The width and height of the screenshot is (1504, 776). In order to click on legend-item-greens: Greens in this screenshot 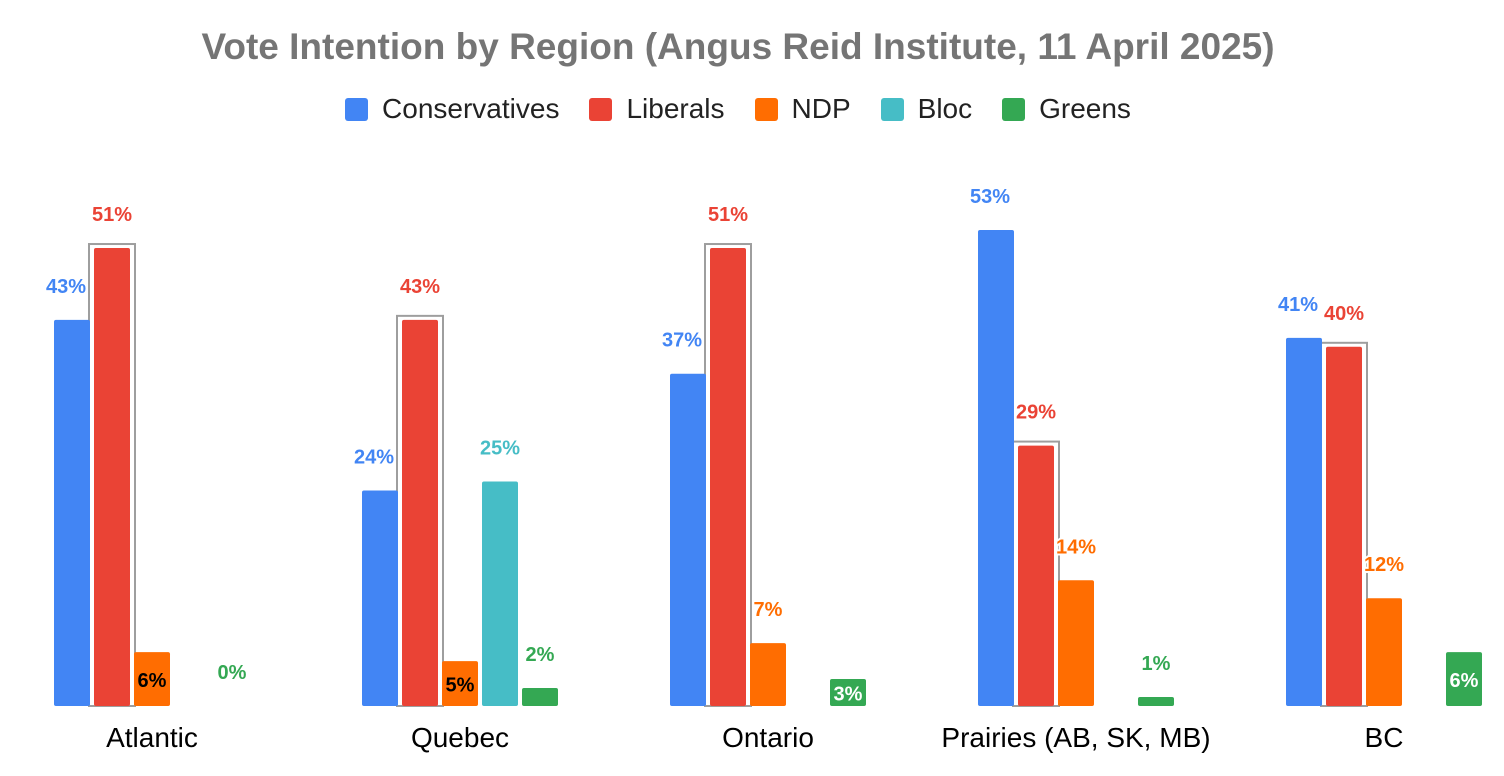, I will do `click(1066, 109)`.